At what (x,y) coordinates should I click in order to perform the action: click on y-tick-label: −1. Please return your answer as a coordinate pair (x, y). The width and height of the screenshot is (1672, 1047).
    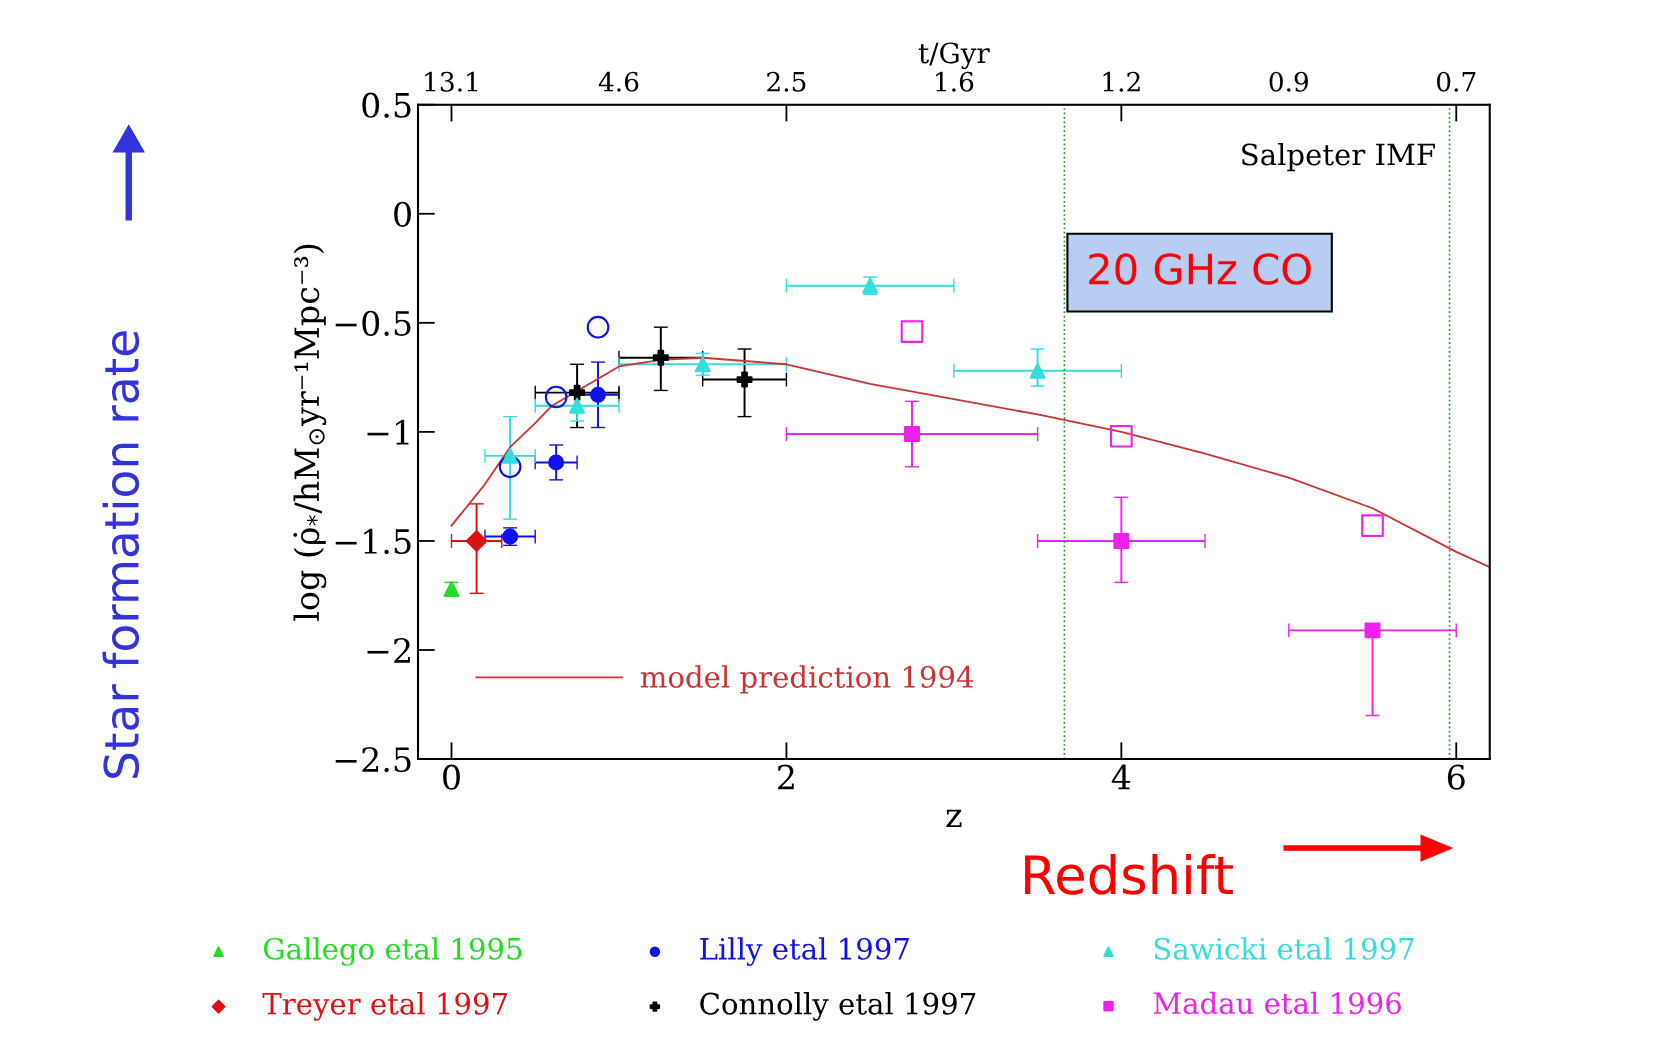
    Looking at the image, I should click on (388, 432).